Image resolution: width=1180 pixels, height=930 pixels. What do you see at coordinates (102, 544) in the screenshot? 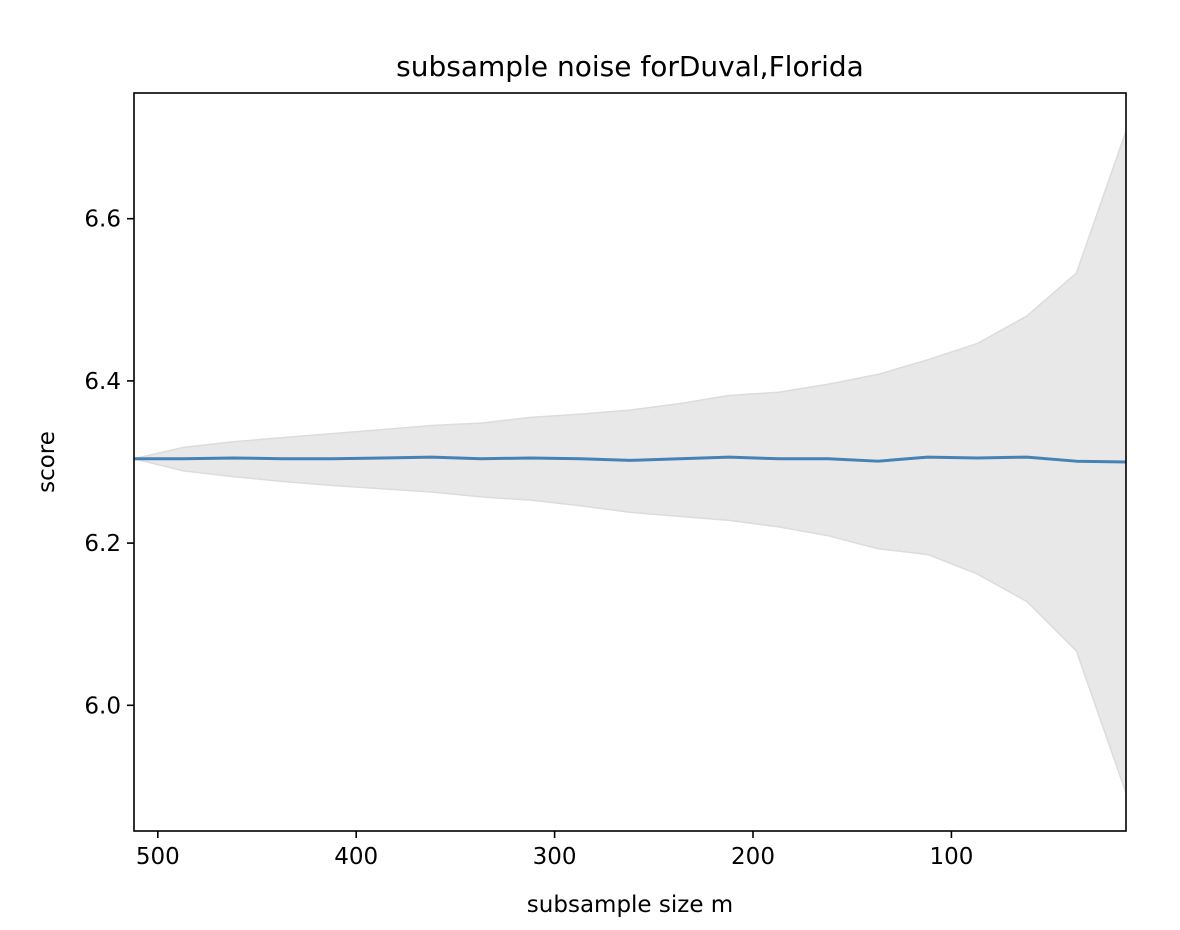
I see `y-tick-label: 6.2` at bounding box center [102, 544].